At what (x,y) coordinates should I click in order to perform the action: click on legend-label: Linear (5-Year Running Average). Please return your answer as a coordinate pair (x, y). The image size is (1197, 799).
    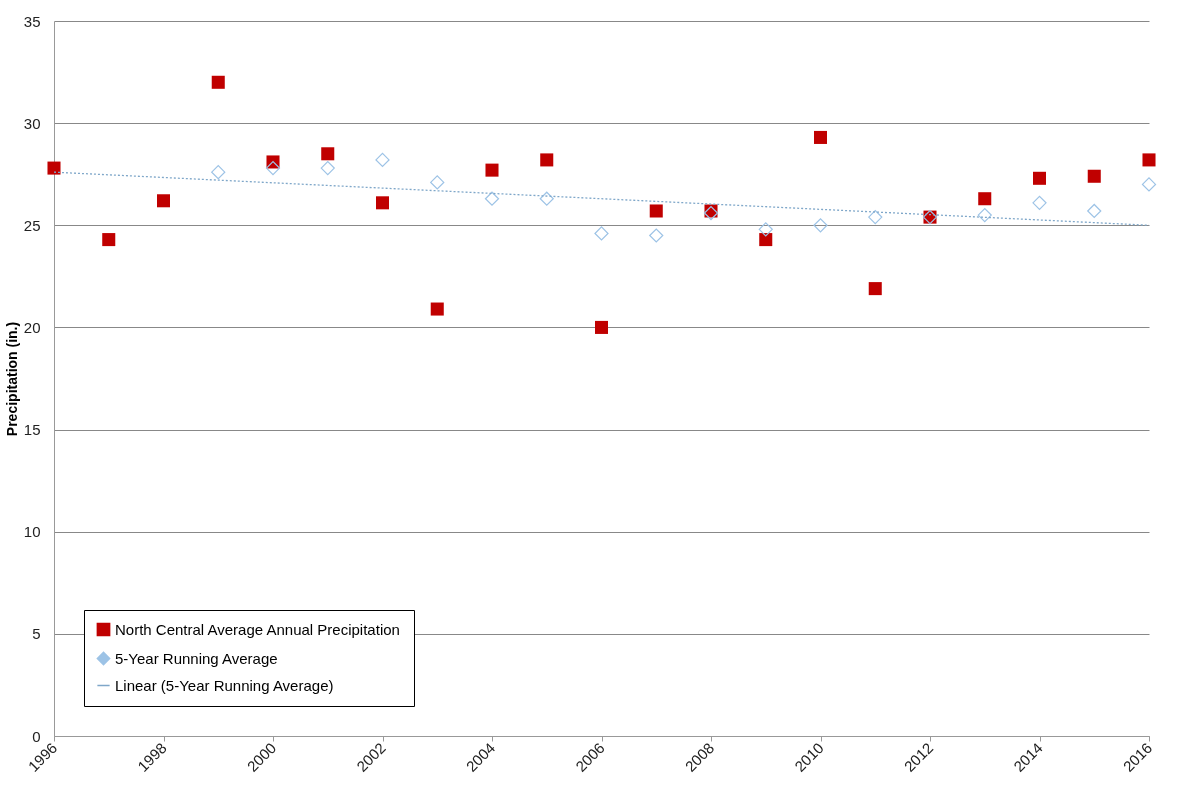
    Looking at the image, I should click on (224, 685).